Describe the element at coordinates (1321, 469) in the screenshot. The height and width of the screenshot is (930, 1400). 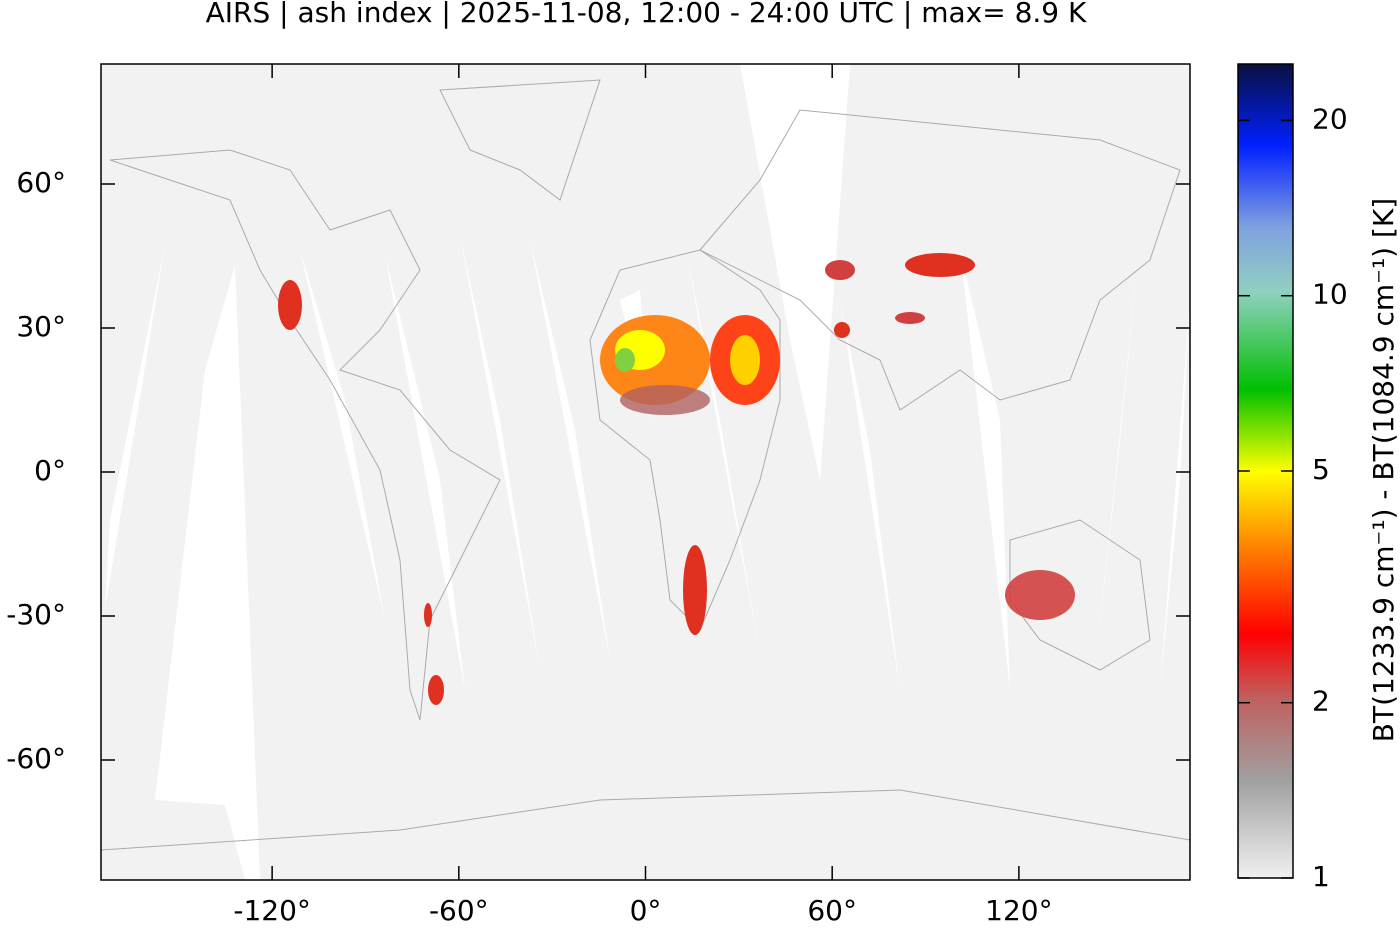
I see `colorbar-tick-label: 5` at that location.